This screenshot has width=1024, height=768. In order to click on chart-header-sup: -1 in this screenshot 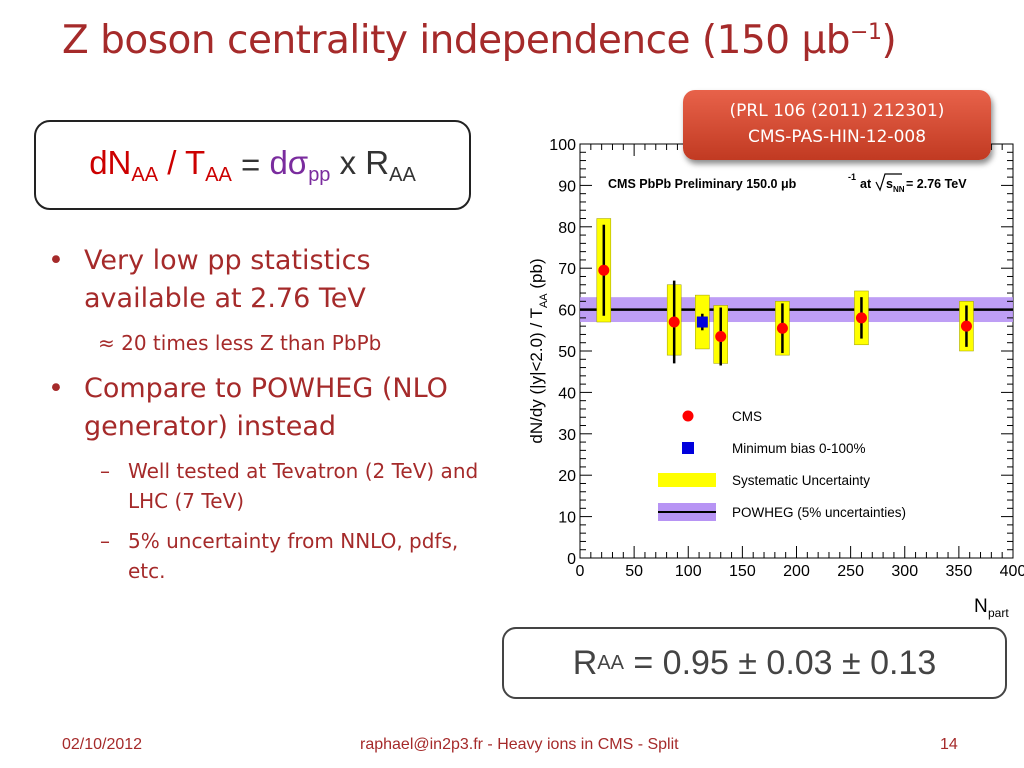, I will do `click(852, 177)`.